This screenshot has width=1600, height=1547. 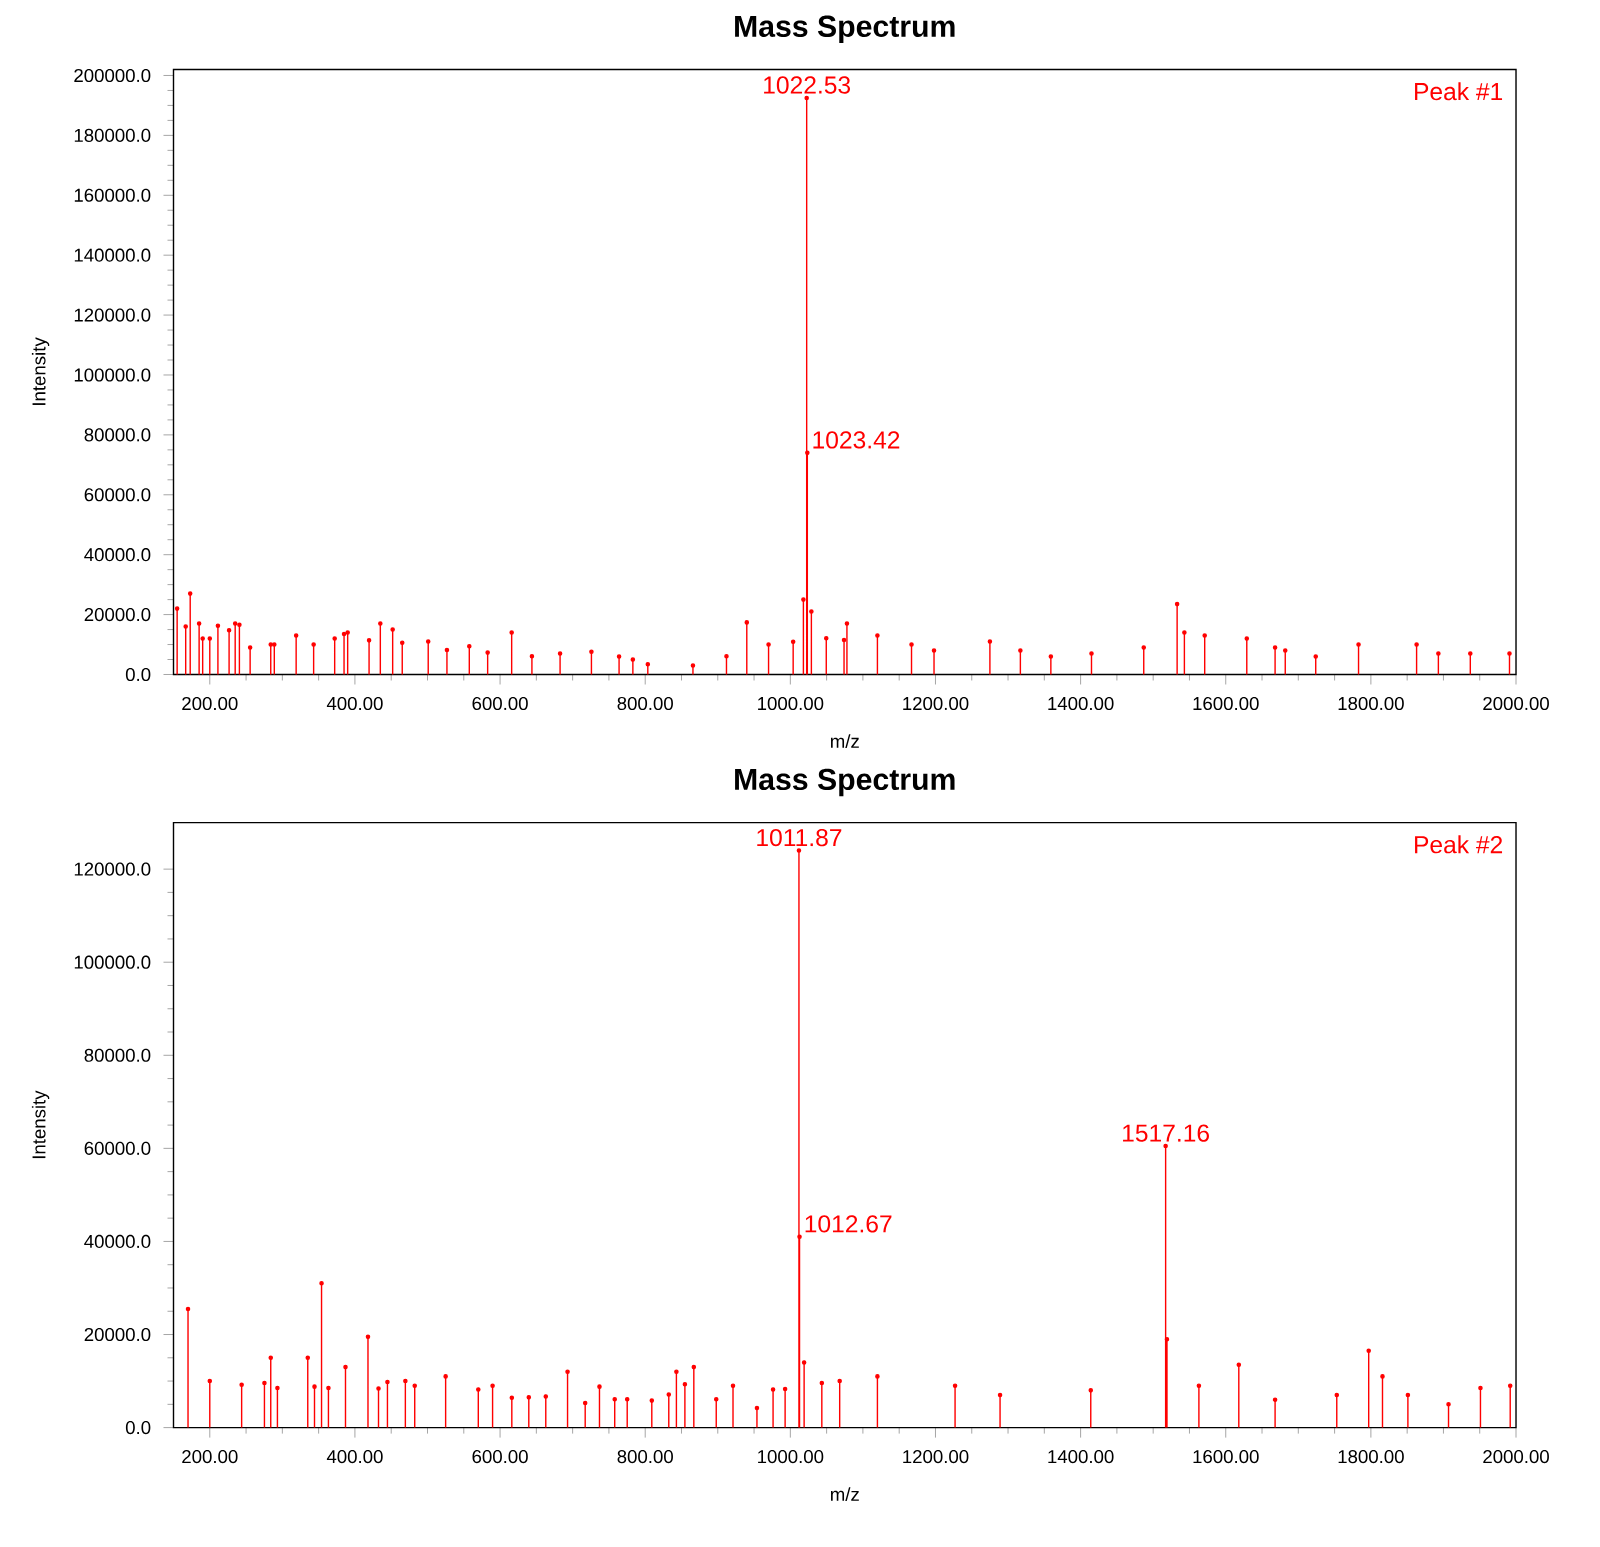 What do you see at coordinates (112, 135) in the screenshot?
I see `y-tick-label: 180000.0` at bounding box center [112, 135].